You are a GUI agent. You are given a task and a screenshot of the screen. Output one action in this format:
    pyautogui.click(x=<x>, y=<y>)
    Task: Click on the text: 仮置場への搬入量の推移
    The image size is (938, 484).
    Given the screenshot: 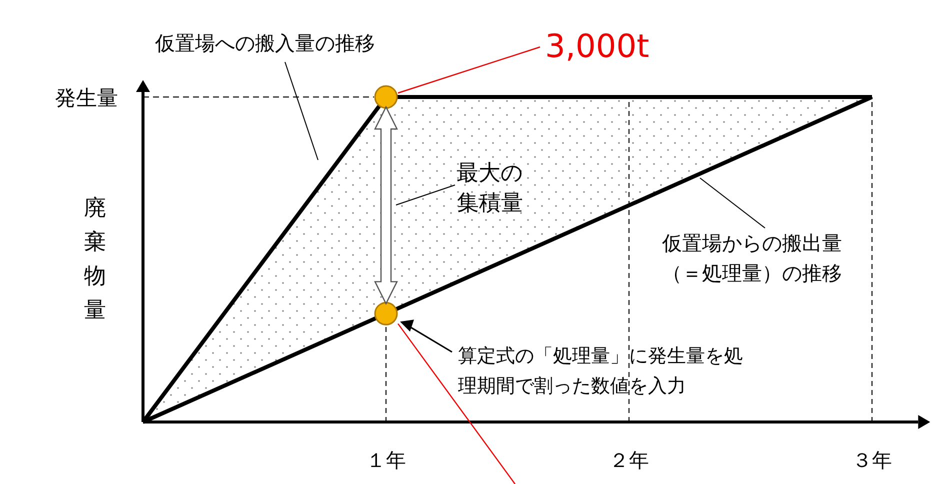 What is the action you would take?
    pyautogui.click(x=264, y=43)
    